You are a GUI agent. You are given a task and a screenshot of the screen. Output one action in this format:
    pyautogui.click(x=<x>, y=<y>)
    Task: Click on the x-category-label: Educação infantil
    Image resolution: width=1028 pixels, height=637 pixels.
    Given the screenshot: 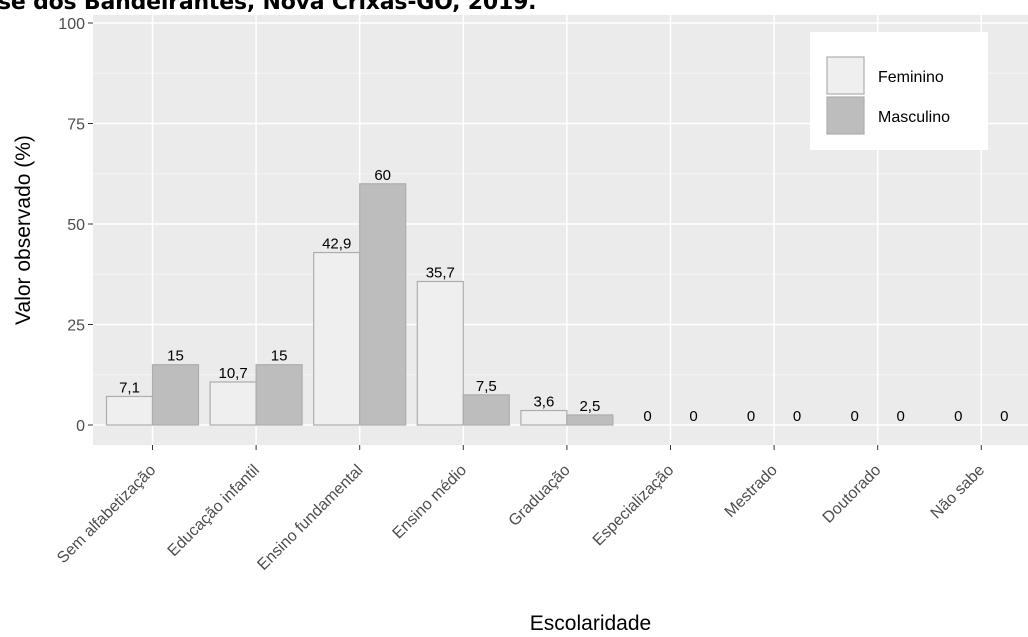 What is the action you would take?
    pyautogui.click(x=214, y=511)
    